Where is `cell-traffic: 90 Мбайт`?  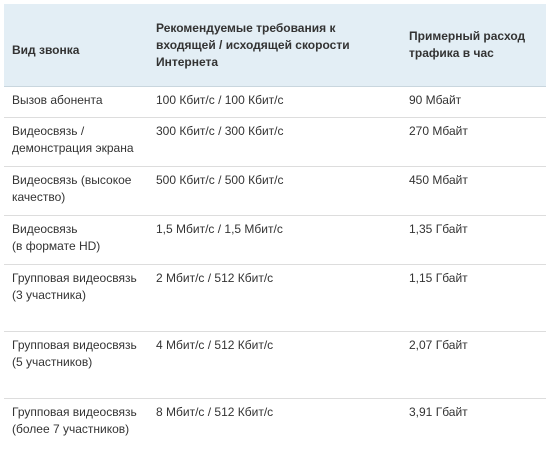 cell-traffic: 90 Мбайт is located at coordinates (473, 102).